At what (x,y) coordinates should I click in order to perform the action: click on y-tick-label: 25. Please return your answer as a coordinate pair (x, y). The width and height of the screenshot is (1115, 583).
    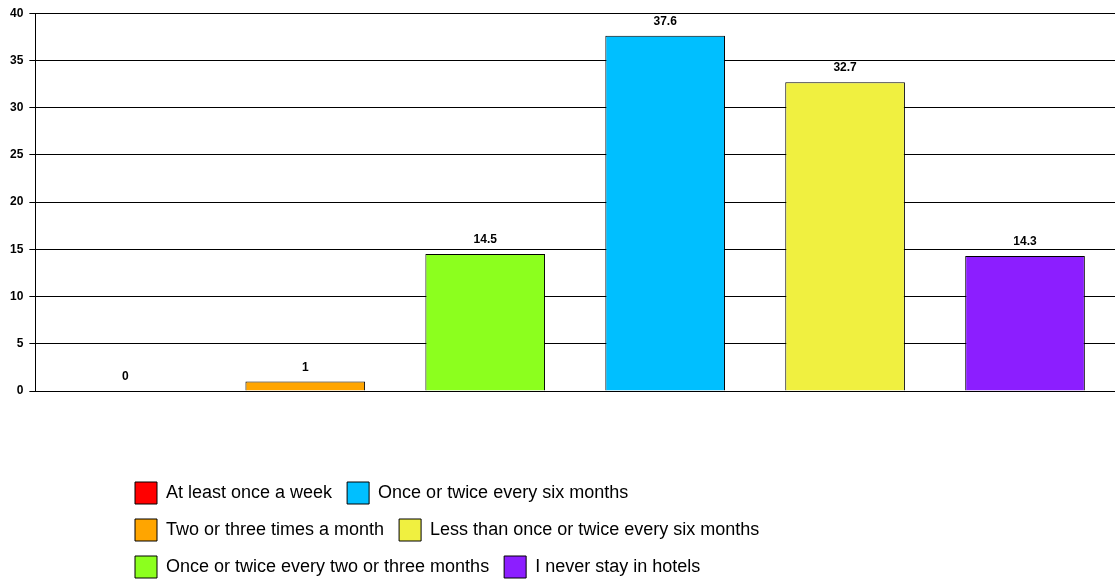
    Looking at the image, I should click on (16, 154).